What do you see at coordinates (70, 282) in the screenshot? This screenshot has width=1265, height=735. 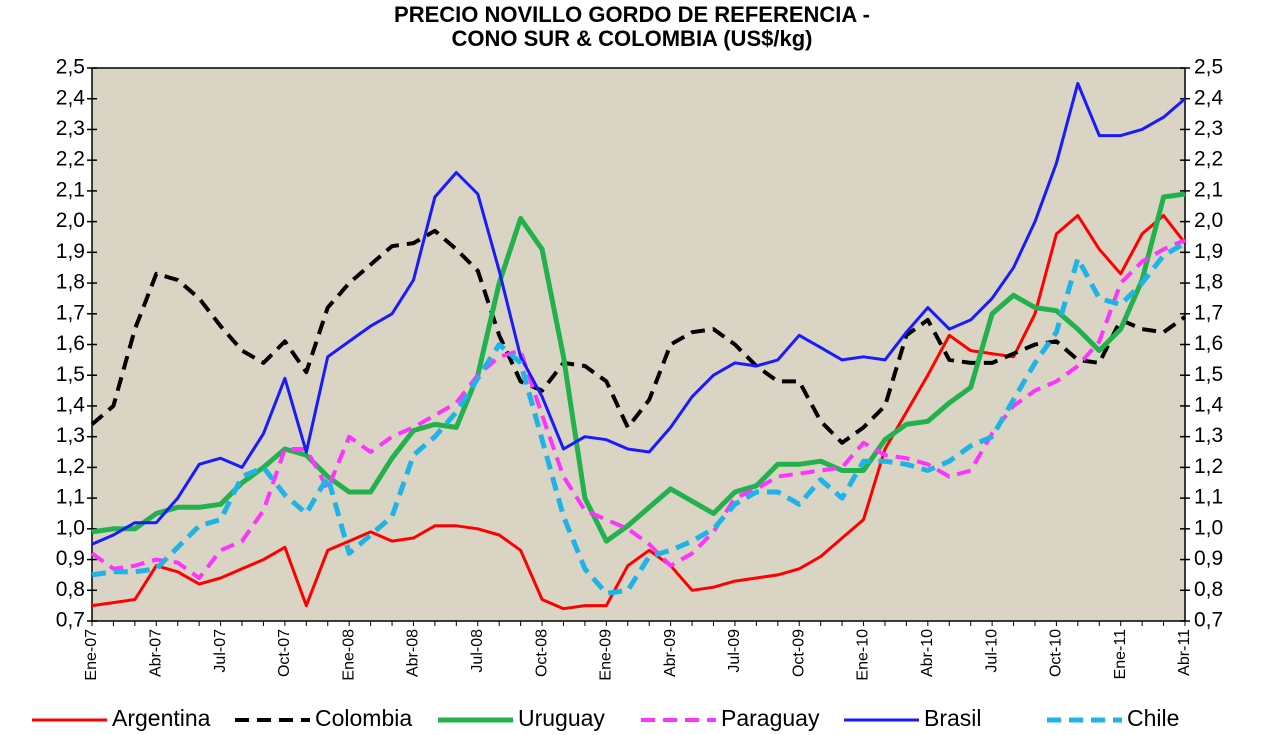 I see `y-tick-label: 1,8` at bounding box center [70, 282].